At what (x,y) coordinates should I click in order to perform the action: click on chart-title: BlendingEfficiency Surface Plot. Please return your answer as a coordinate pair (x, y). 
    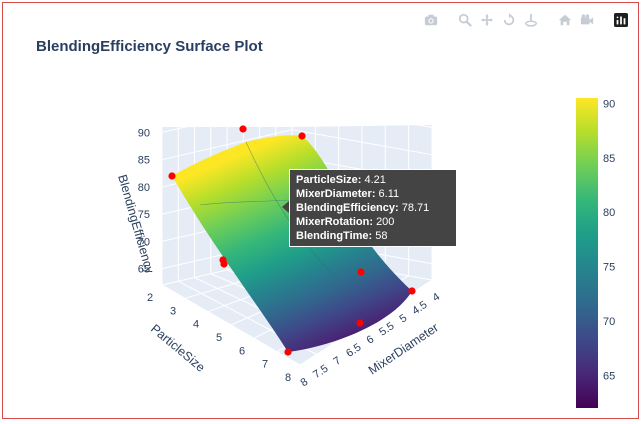
    Looking at the image, I should click on (149, 46).